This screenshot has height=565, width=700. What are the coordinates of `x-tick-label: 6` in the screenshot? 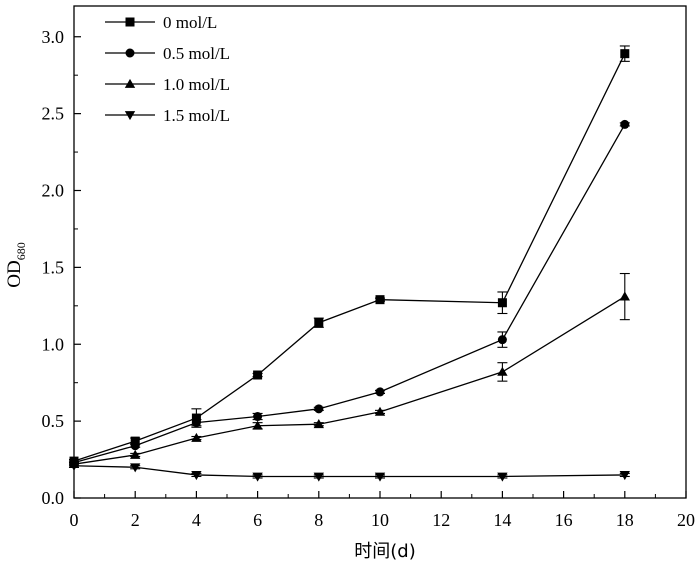 It's located at (257, 520).